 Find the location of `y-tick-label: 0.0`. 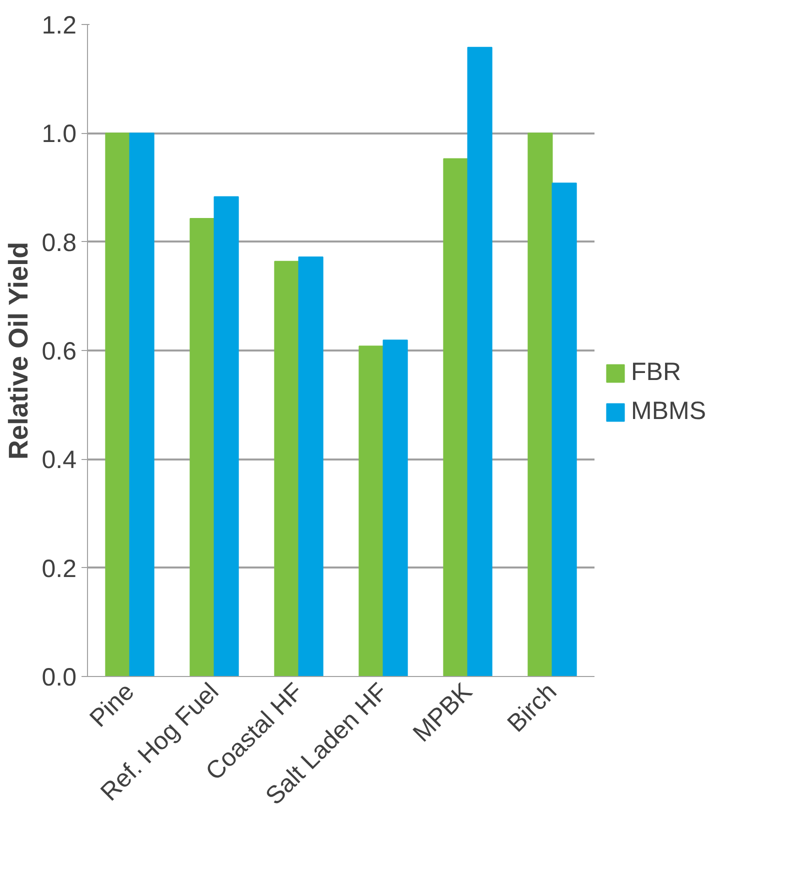

y-tick-label: 0.0 is located at coordinates (59, 678).